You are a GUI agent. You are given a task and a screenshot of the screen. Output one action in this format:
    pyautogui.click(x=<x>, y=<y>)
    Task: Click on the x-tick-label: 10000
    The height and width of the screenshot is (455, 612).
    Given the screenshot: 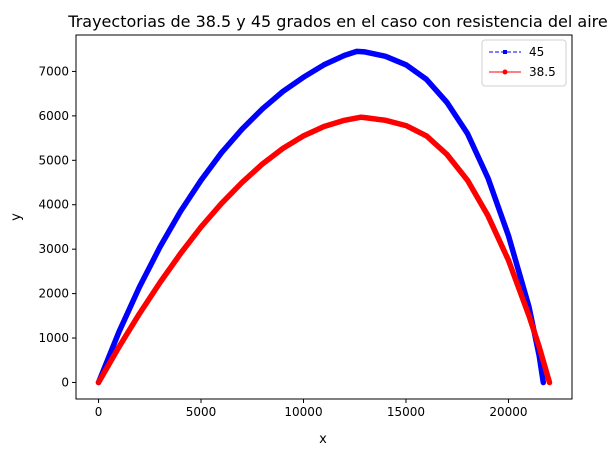 What is the action you would take?
    pyautogui.click(x=303, y=412)
    